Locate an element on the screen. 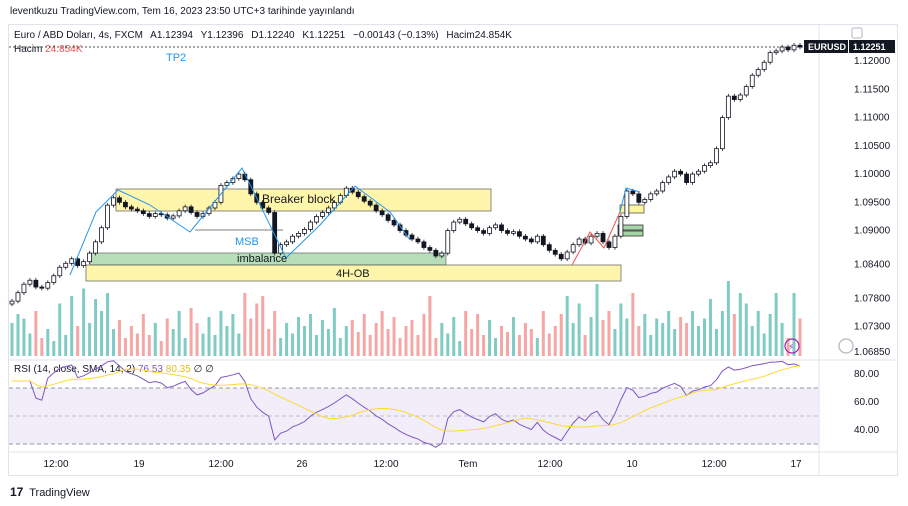  order-block-label: 4H-OB is located at coordinates (353, 274).